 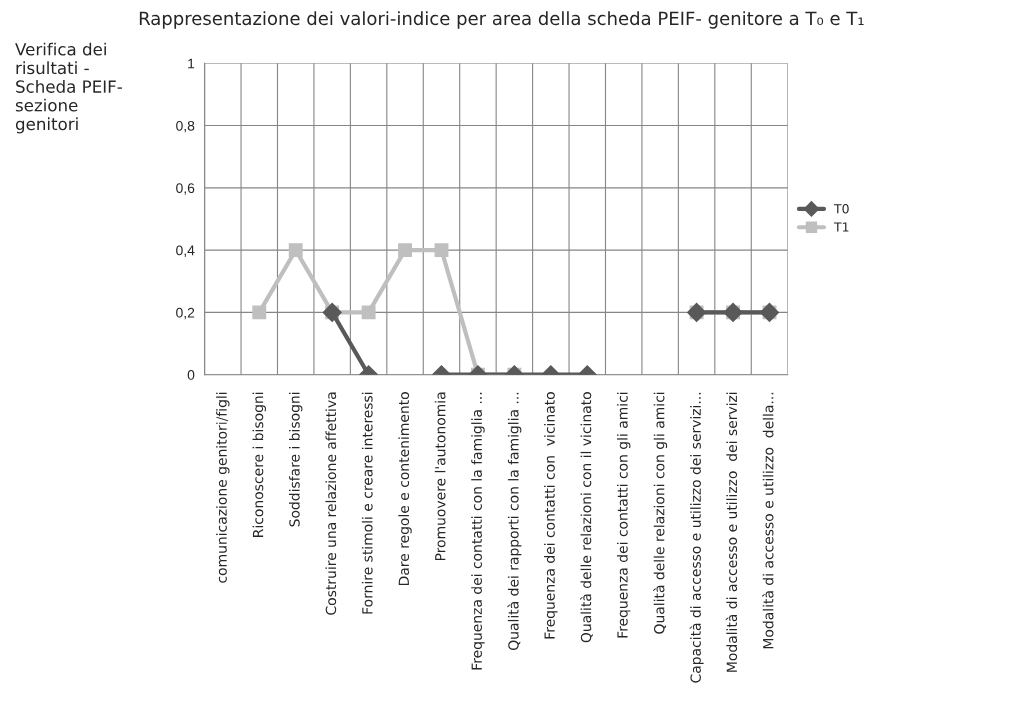 What do you see at coordinates (191, 375) in the screenshot?
I see `y-tick-label: 0` at bounding box center [191, 375].